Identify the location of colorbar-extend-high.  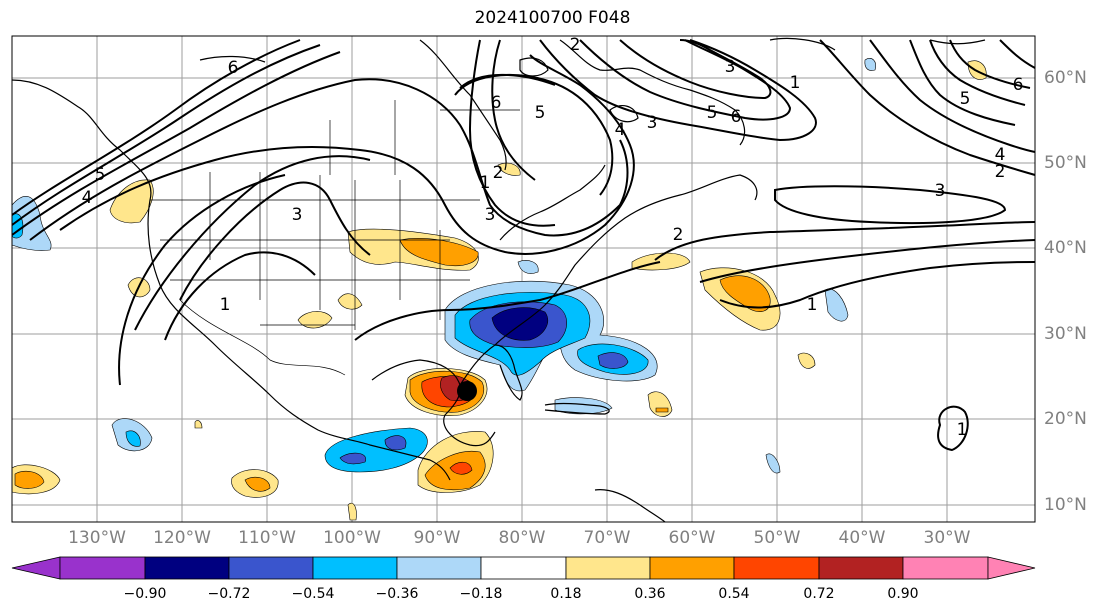
(1011, 568).